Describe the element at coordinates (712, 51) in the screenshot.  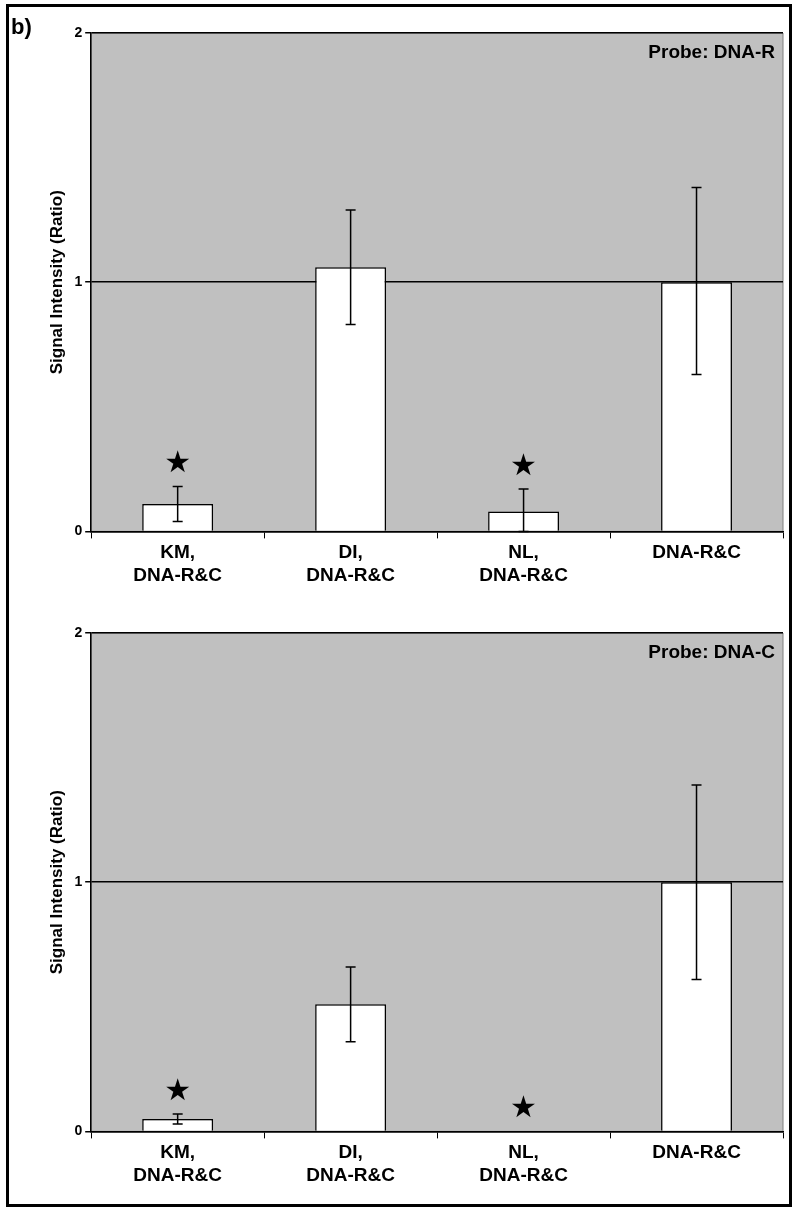
I see `annotation: Probe: DNA-R` at that location.